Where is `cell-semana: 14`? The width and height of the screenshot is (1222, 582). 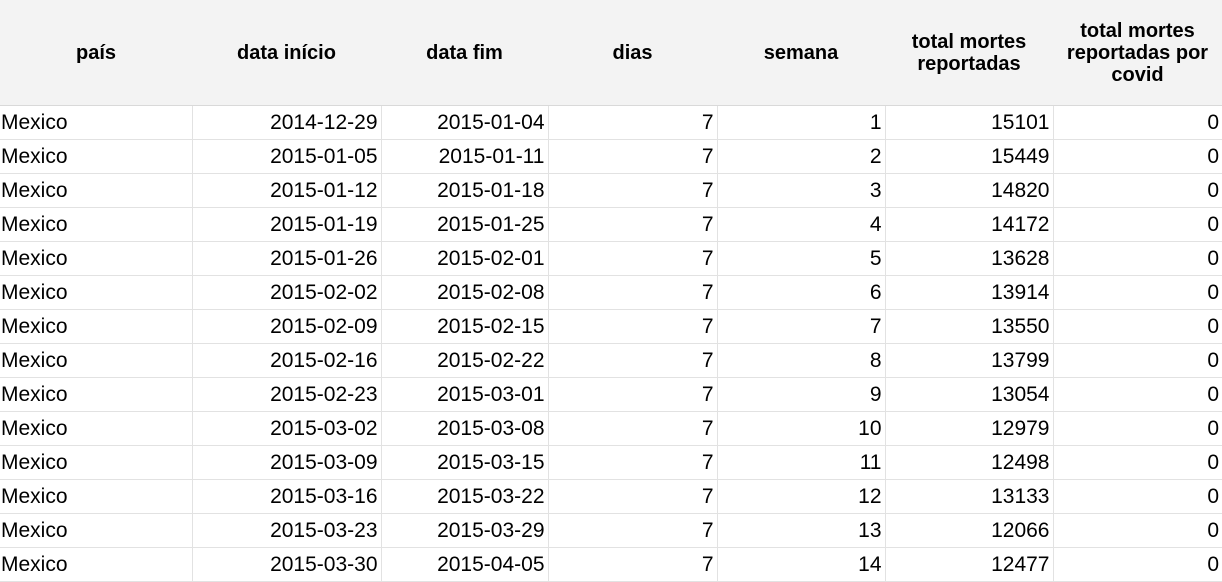 cell-semana: 14 is located at coordinates (801, 564).